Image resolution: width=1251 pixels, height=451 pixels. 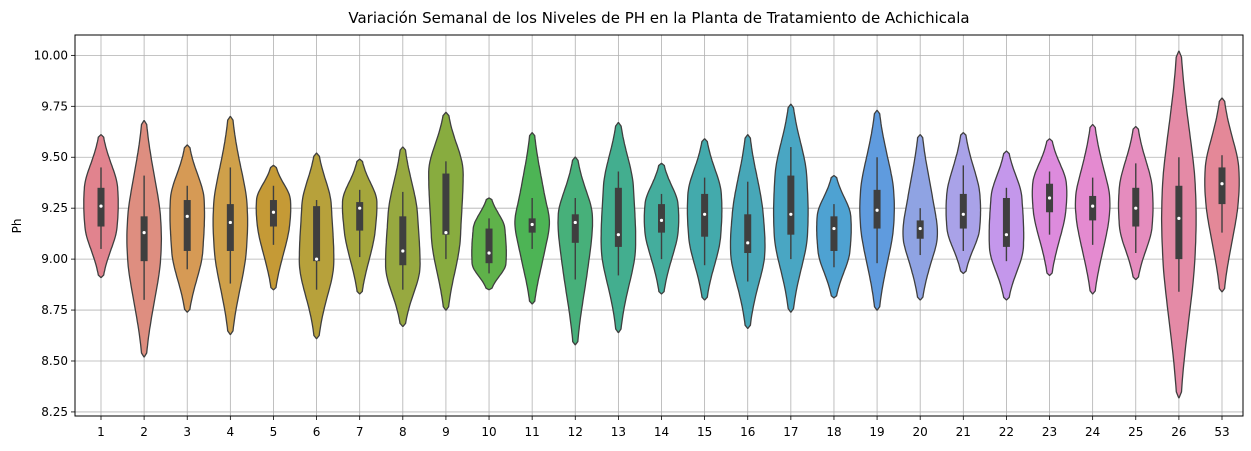 What do you see at coordinates (51, 55) in the screenshot?
I see `y-tick-label: 10.00` at bounding box center [51, 55].